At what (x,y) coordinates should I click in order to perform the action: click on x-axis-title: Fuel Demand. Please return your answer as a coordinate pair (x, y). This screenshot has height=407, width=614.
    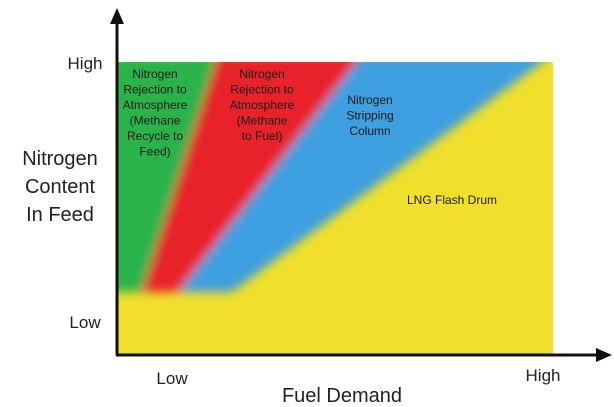
    Looking at the image, I should click on (342, 396).